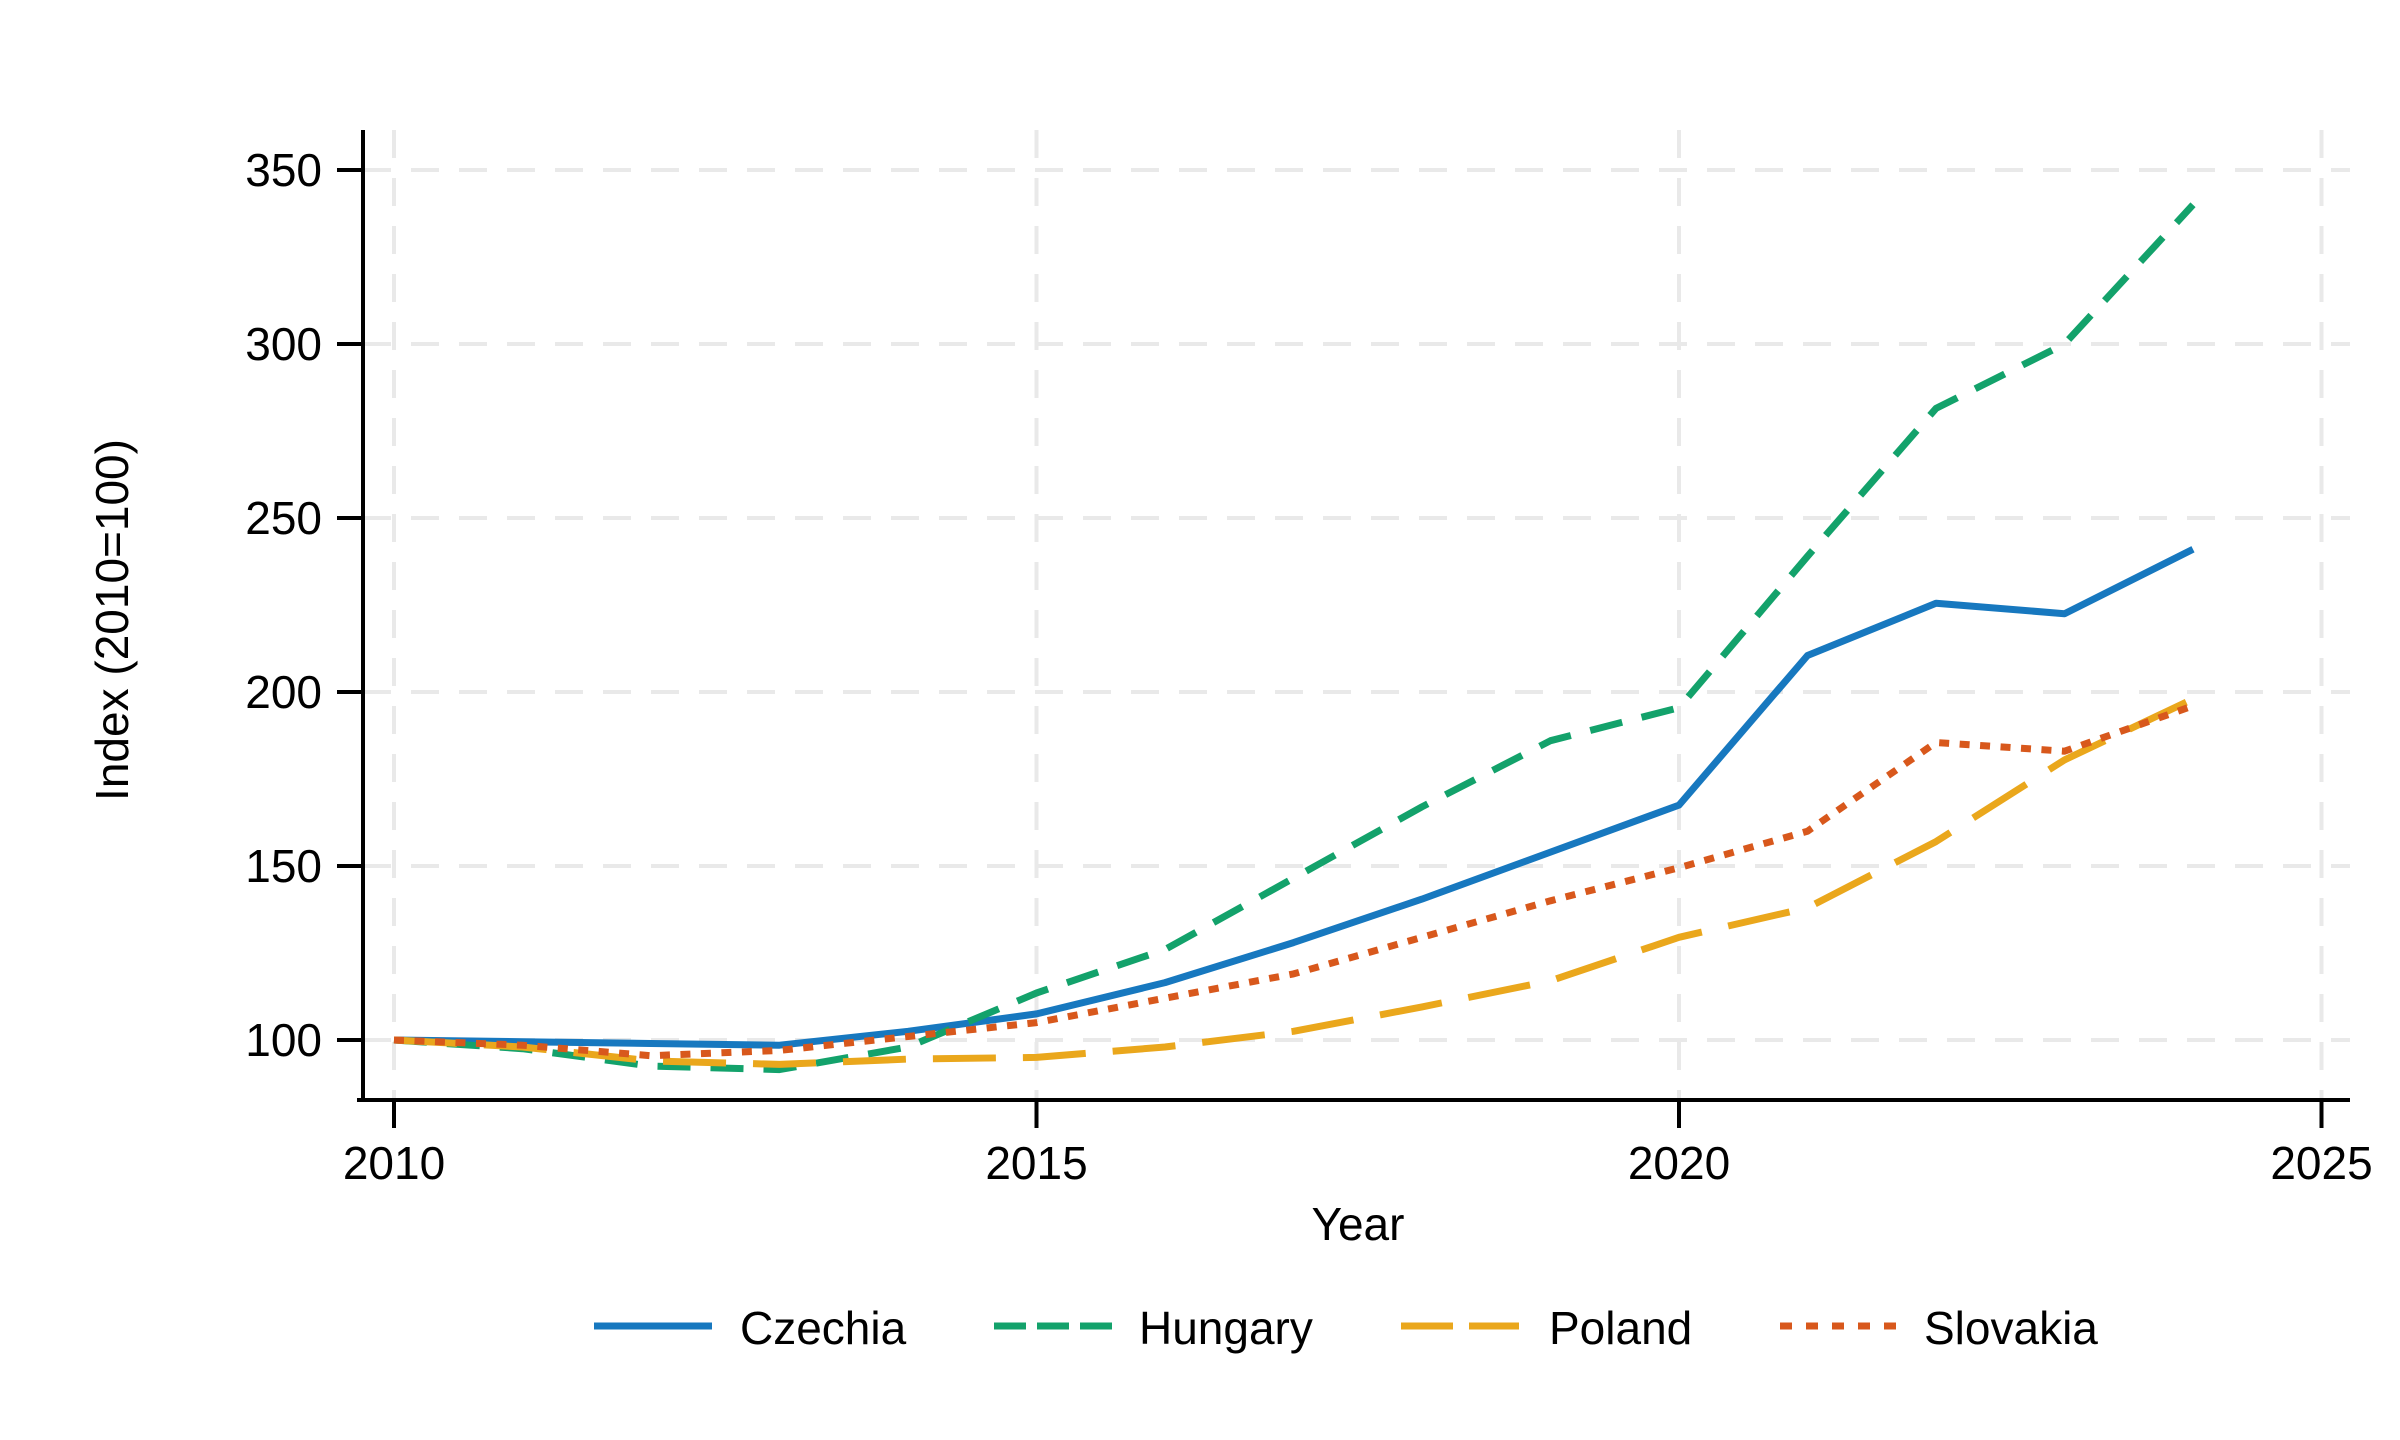 The height and width of the screenshot is (1440, 2400). Describe the element at coordinates (394, 1163) in the screenshot. I see `x-tick-label: 2010` at that location.